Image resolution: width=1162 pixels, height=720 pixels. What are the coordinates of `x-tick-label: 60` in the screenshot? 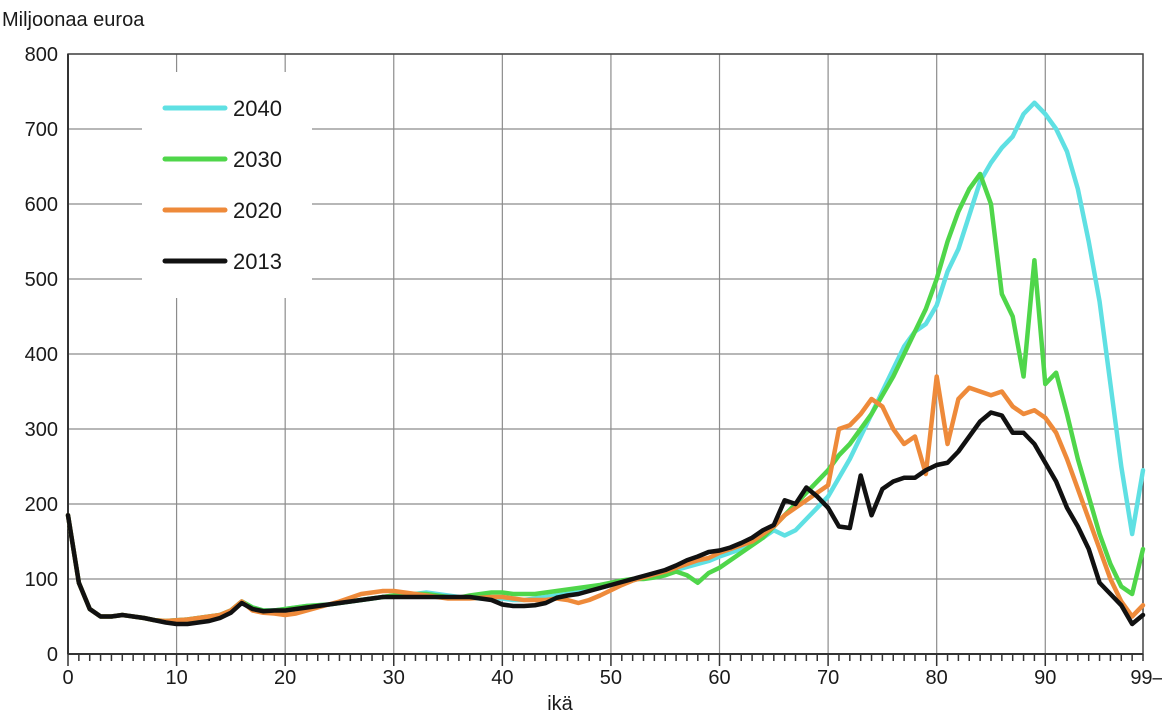 It's located at (719, 678).